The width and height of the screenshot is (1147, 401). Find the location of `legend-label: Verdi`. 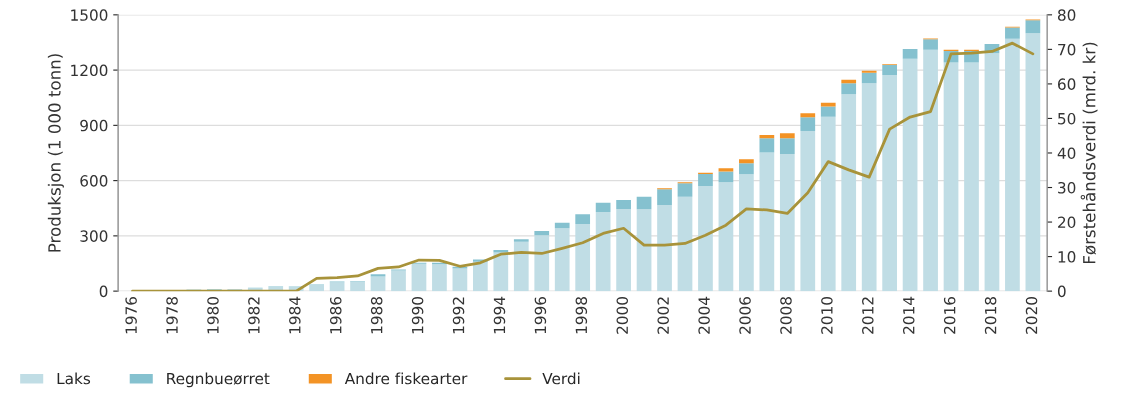

legend-label: Verdi is located at coordinates (561, 378).